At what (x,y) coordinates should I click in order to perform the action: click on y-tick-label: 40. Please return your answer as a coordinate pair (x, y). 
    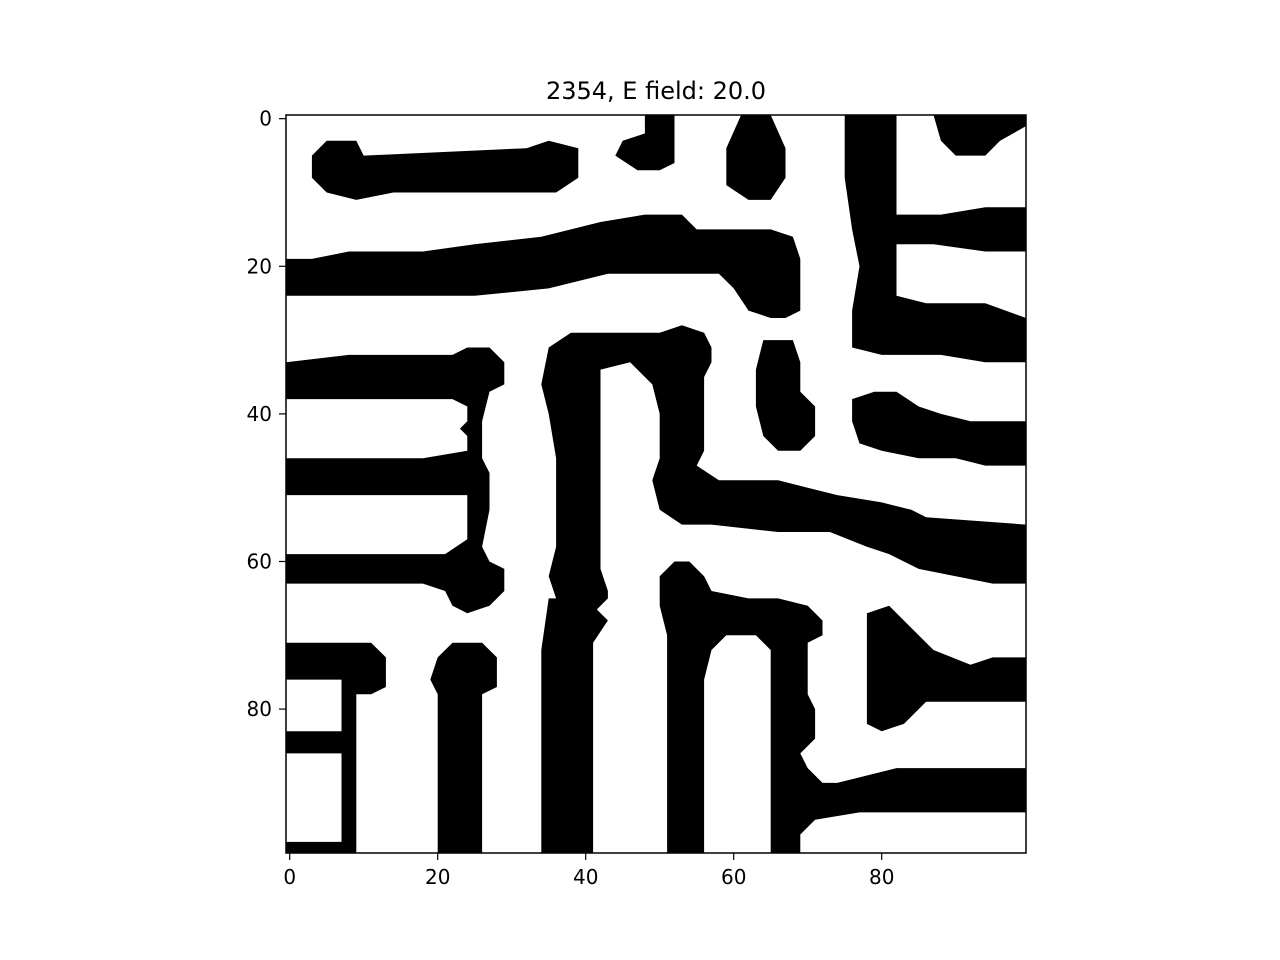
    Looking at the image, I should click on (259, 414).